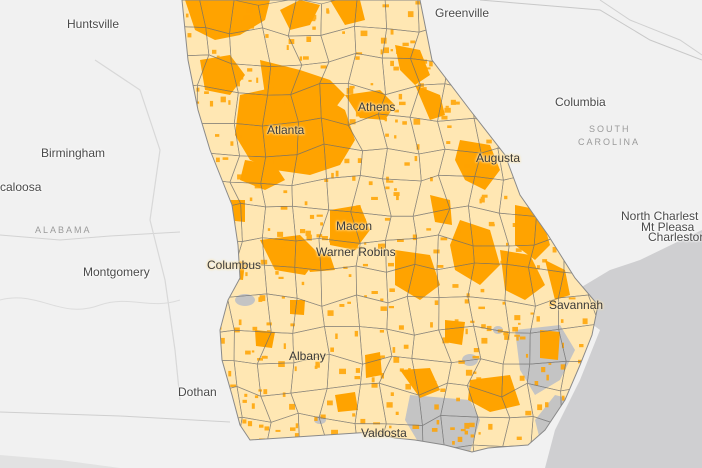 The image size is (702, 468). What do you see at coordinates (93, 24) in the screenshot?
I see `city-label-huntsville: Huntsville` at bounding box center [93, 24].